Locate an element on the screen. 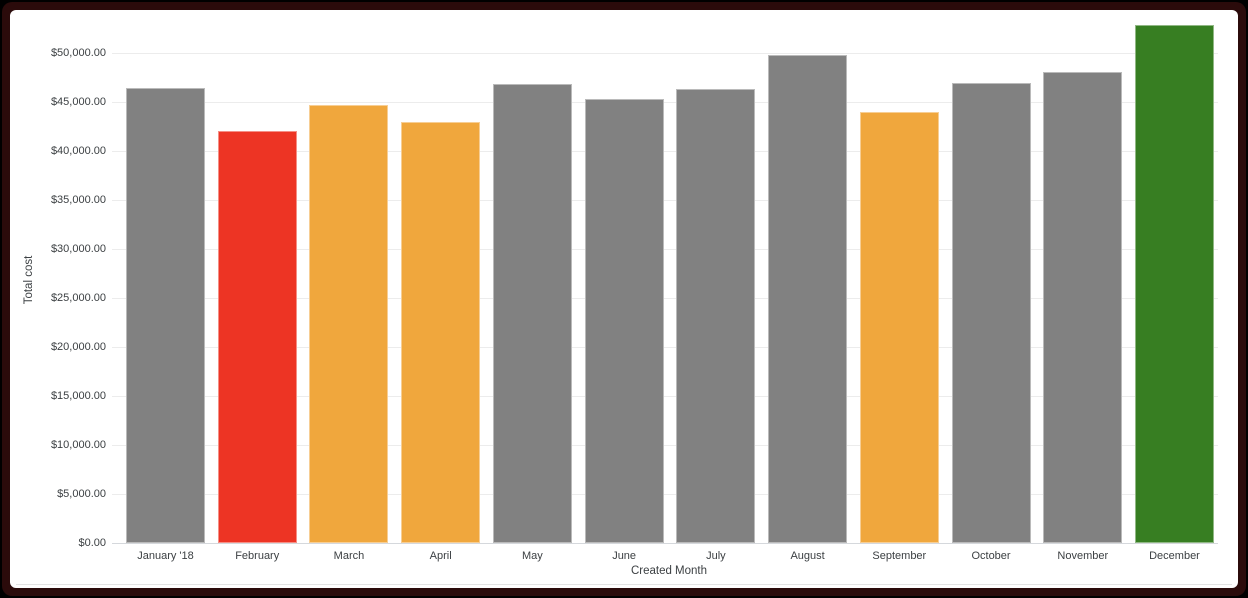  chart-footer-divider is located at coordinates (624, 584).